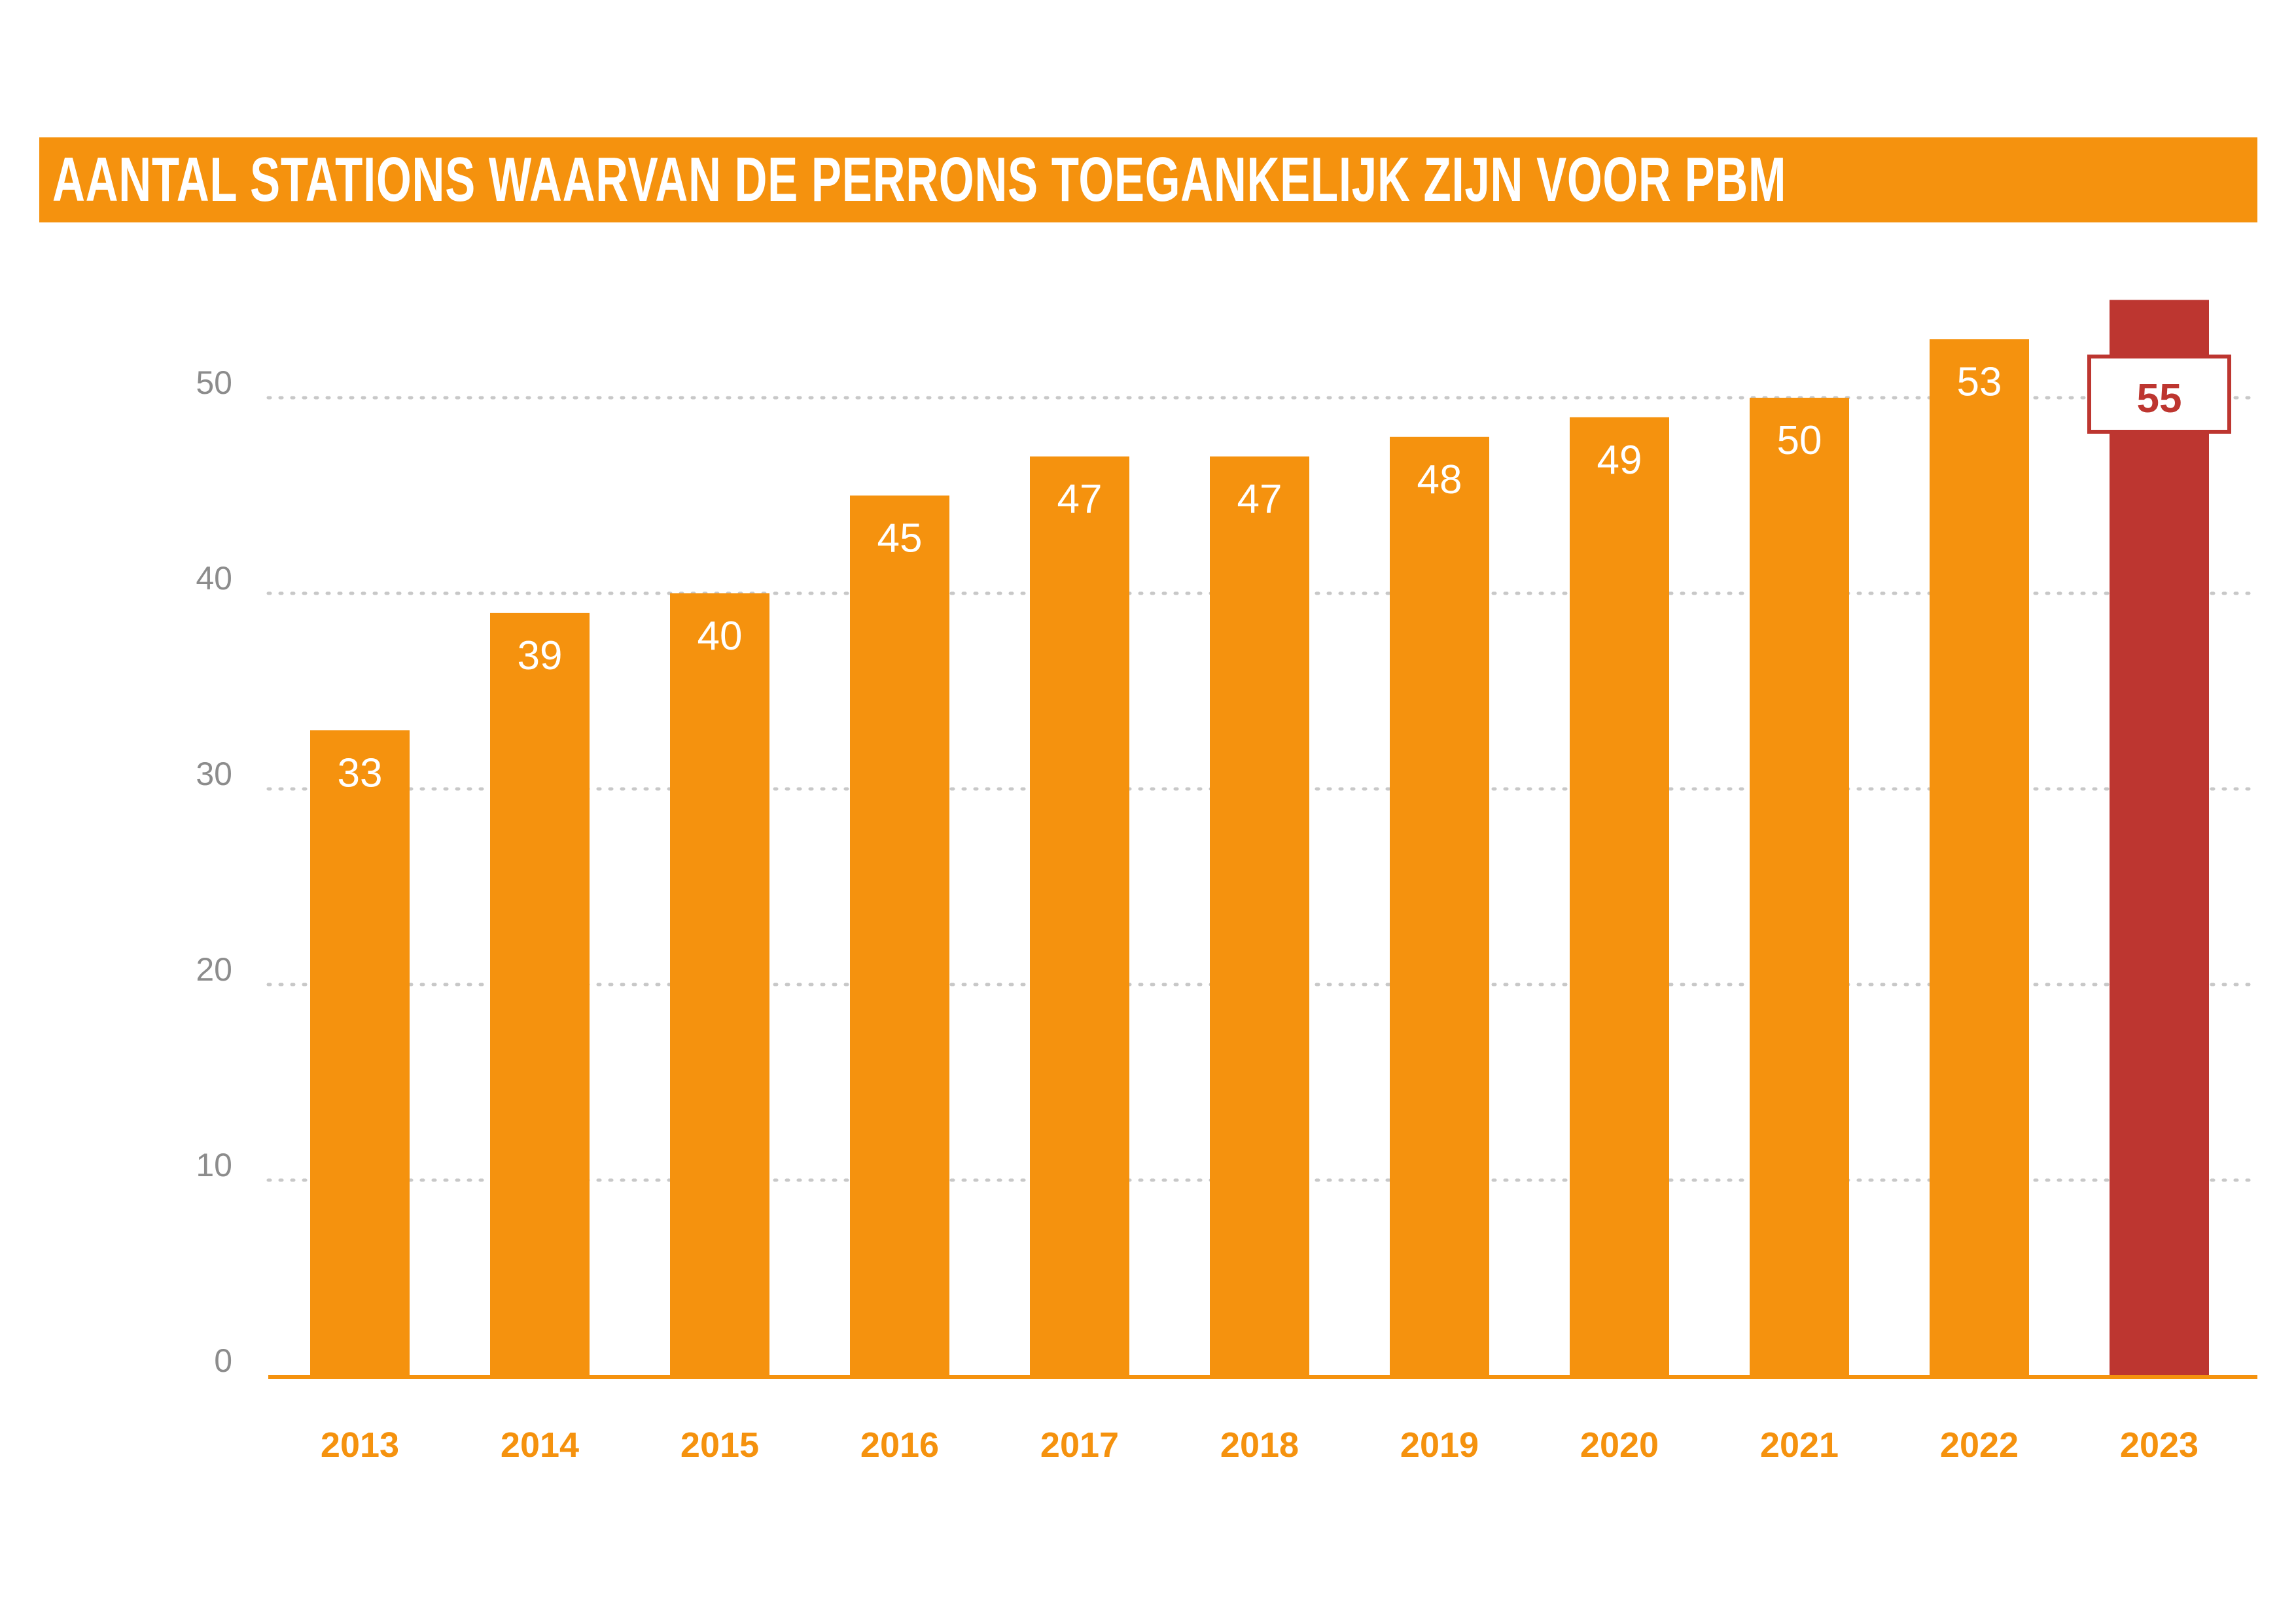 The height and width of the screenshot is (1623, 2296). Describe the element at coordinates (900, 539) in the screenshot. I see `data-label: 45` at that location.